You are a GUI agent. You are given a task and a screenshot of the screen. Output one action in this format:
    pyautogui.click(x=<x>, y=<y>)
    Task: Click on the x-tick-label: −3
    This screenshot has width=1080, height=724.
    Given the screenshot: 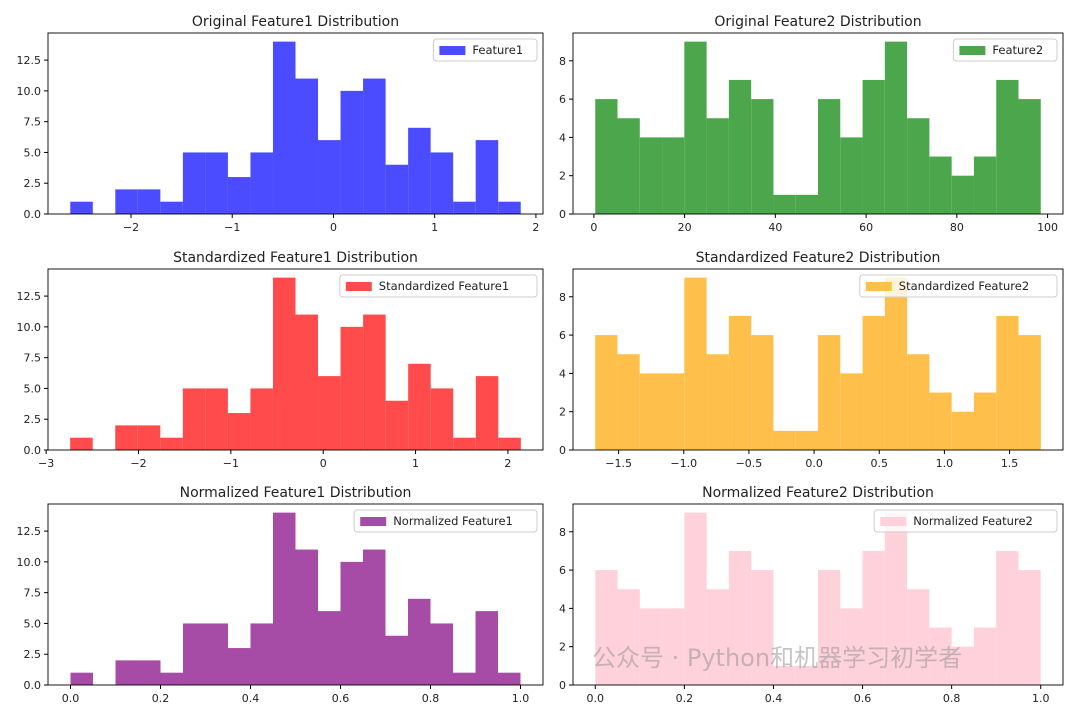 What is the action you would take?
    pyautogui.click(x=46, y=463)
    